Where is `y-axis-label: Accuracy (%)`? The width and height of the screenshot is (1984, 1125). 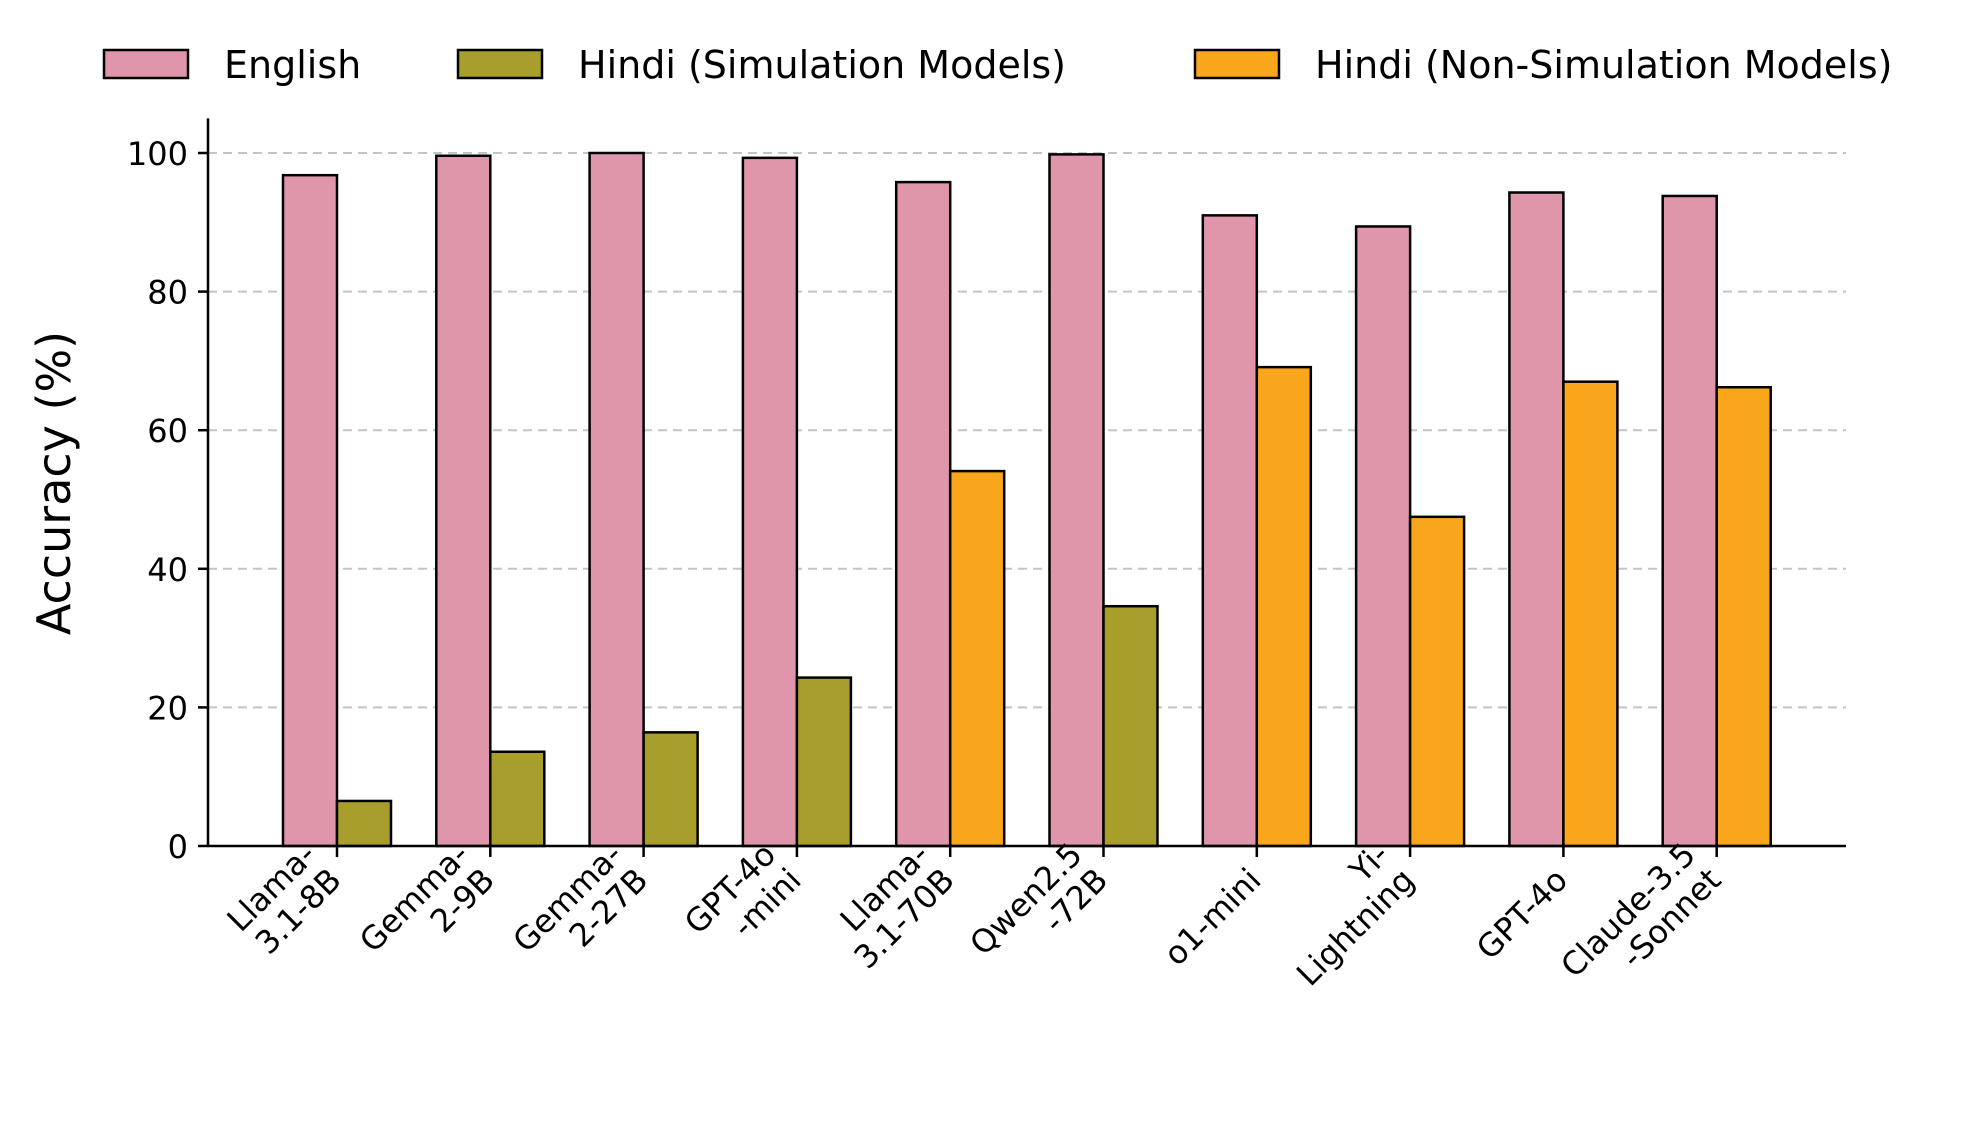
y-axis-label: Accuracy (%) is located at coordinates (54, 483).